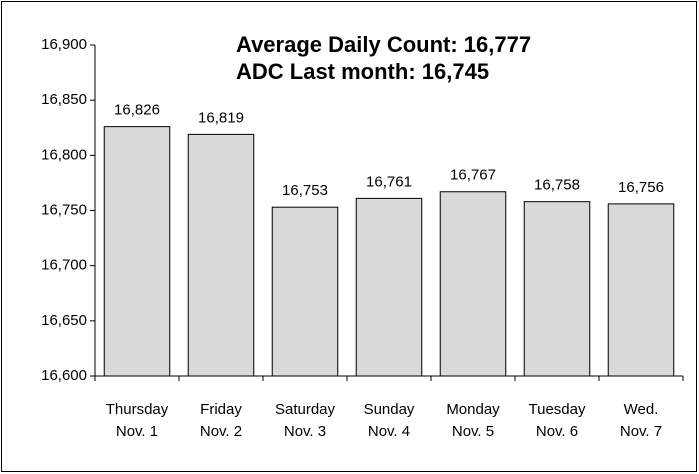 The height and width of the screenshot is (474, 699). I want to click on data-label: 16,756, so click(641, 187).